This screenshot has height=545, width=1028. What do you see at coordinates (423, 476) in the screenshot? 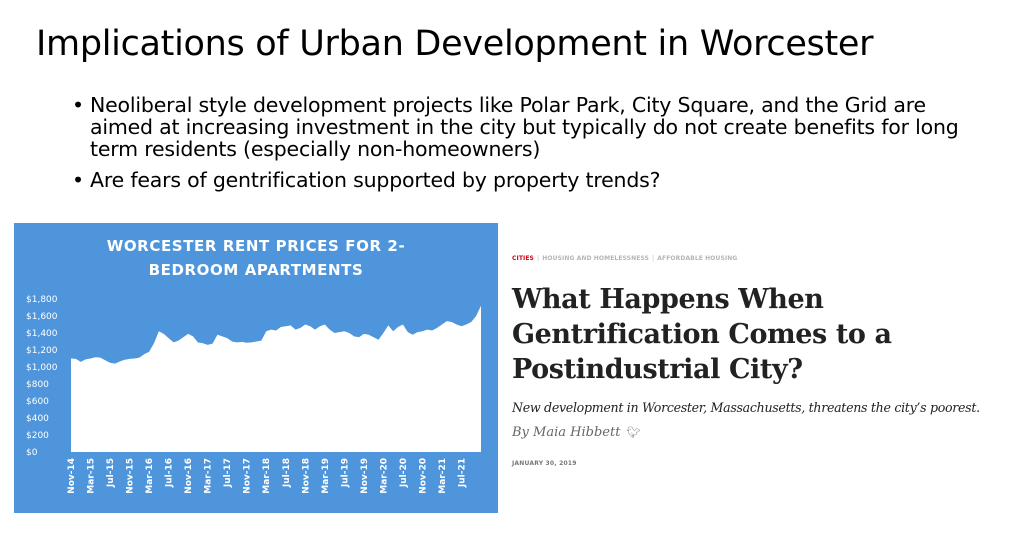
I see `x-tick-label: Nov-20` at bounding box center [423, 476].